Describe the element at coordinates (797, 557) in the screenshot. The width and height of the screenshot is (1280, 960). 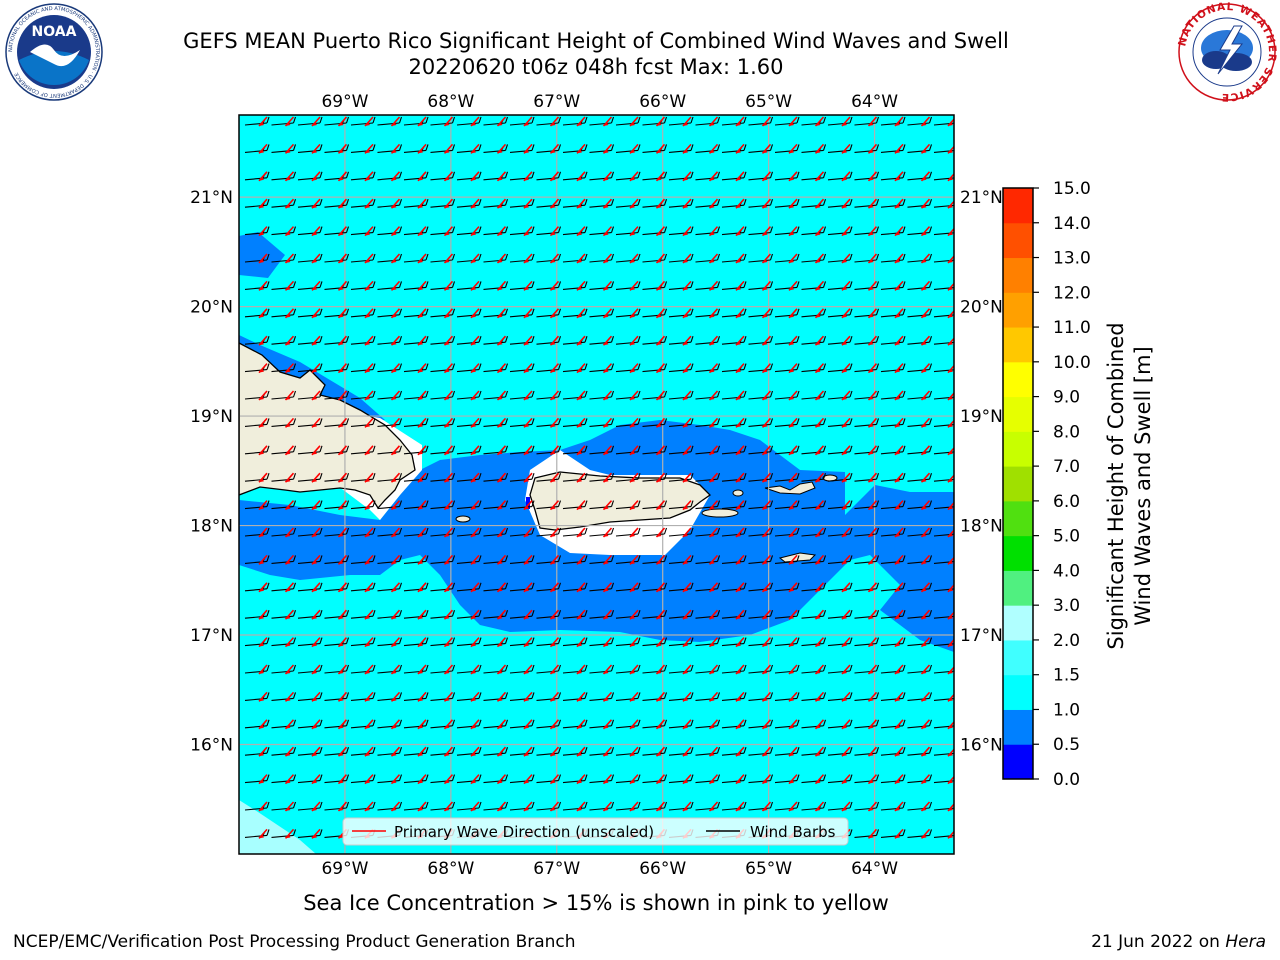
I see `island-st-croix` at that location.